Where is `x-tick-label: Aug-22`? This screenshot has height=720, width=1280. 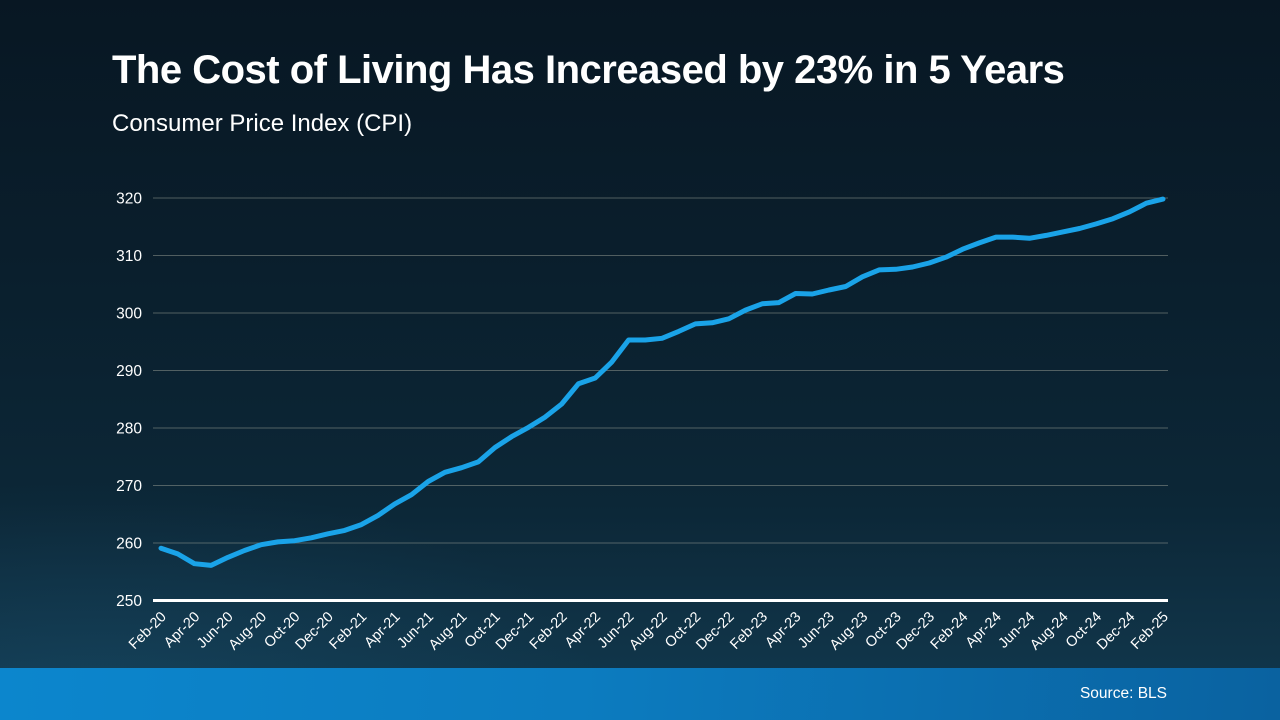
x-tick-label: Aug-22 is located at coordinates (648, 631).